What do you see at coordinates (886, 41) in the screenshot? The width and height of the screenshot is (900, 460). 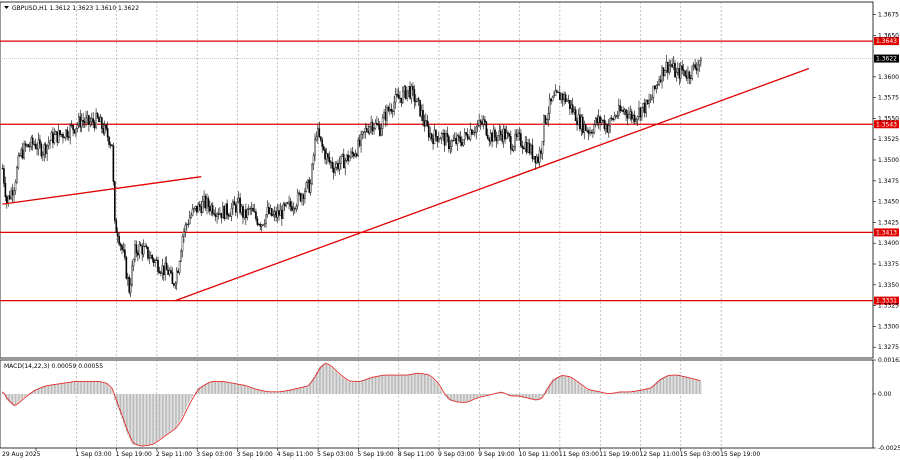 I see `level-price-label: 1.3643` at bounding box center [886, 41].